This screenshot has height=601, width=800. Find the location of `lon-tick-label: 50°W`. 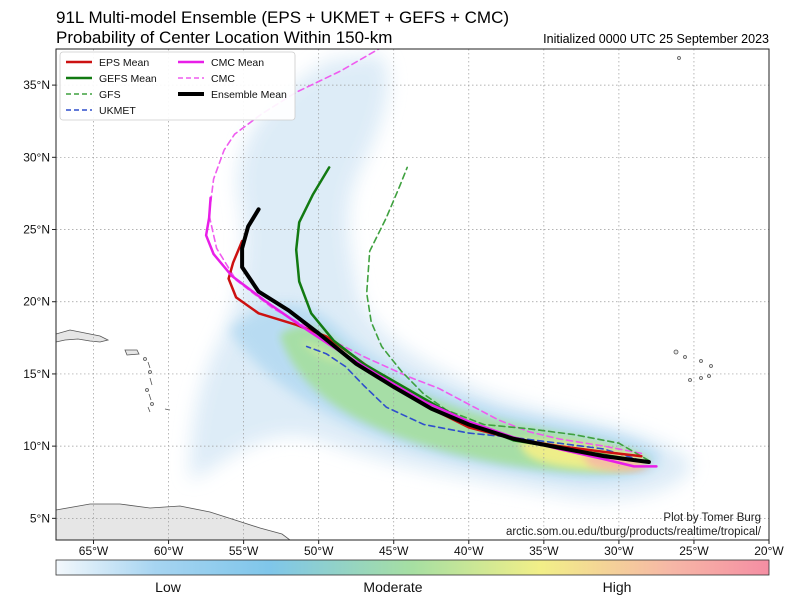

lon-tick-label: 50°W is located at coordinates (319, 551).